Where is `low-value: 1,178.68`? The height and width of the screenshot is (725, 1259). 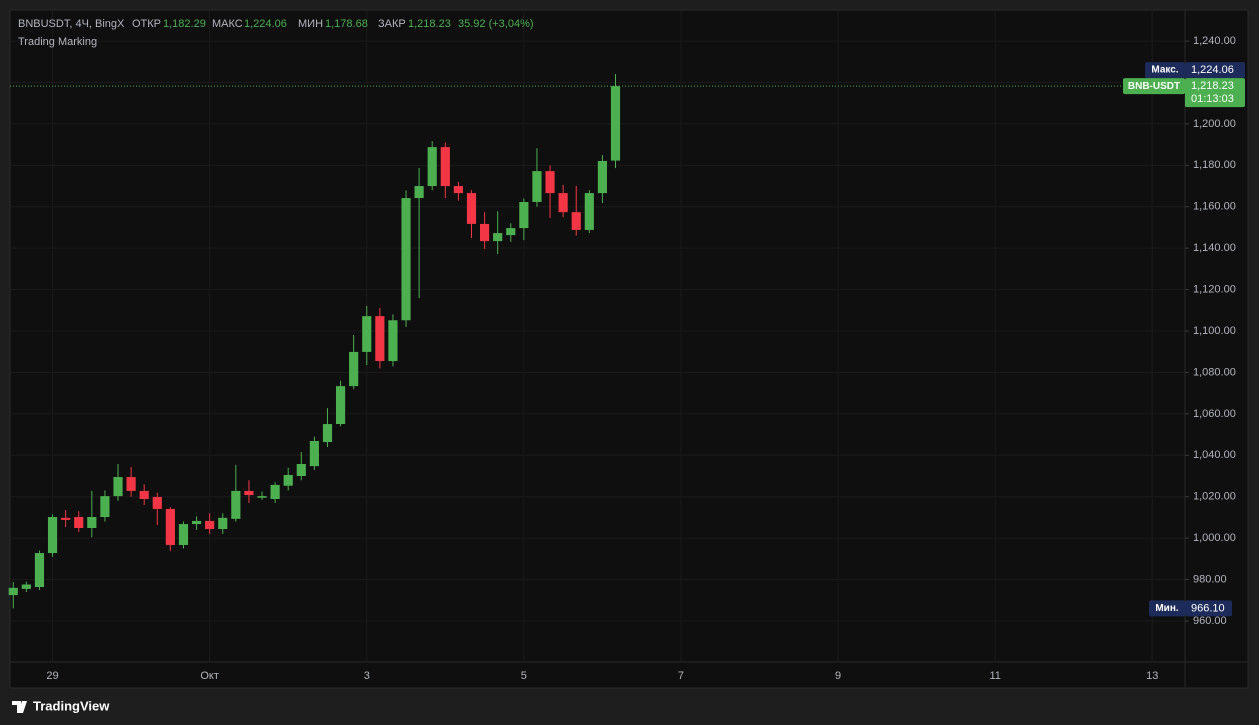 low-value: 1,178.68 is located at coordinates (346, 24).